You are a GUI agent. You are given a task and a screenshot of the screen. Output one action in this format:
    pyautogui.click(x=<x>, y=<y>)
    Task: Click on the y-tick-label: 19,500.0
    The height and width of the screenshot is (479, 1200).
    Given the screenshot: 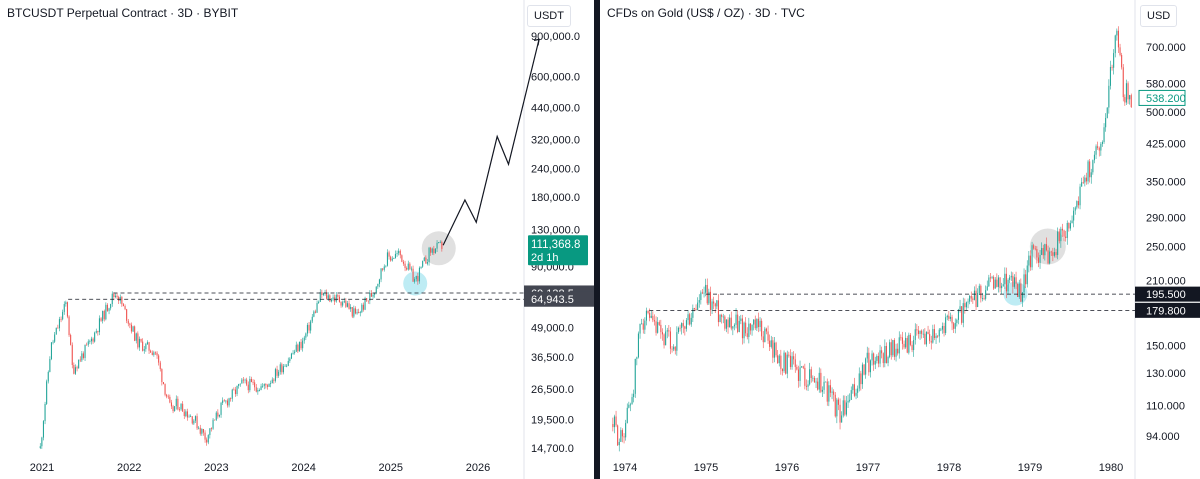 What is the action you would take?
    pyautogui.click(x=552, y=421)
    